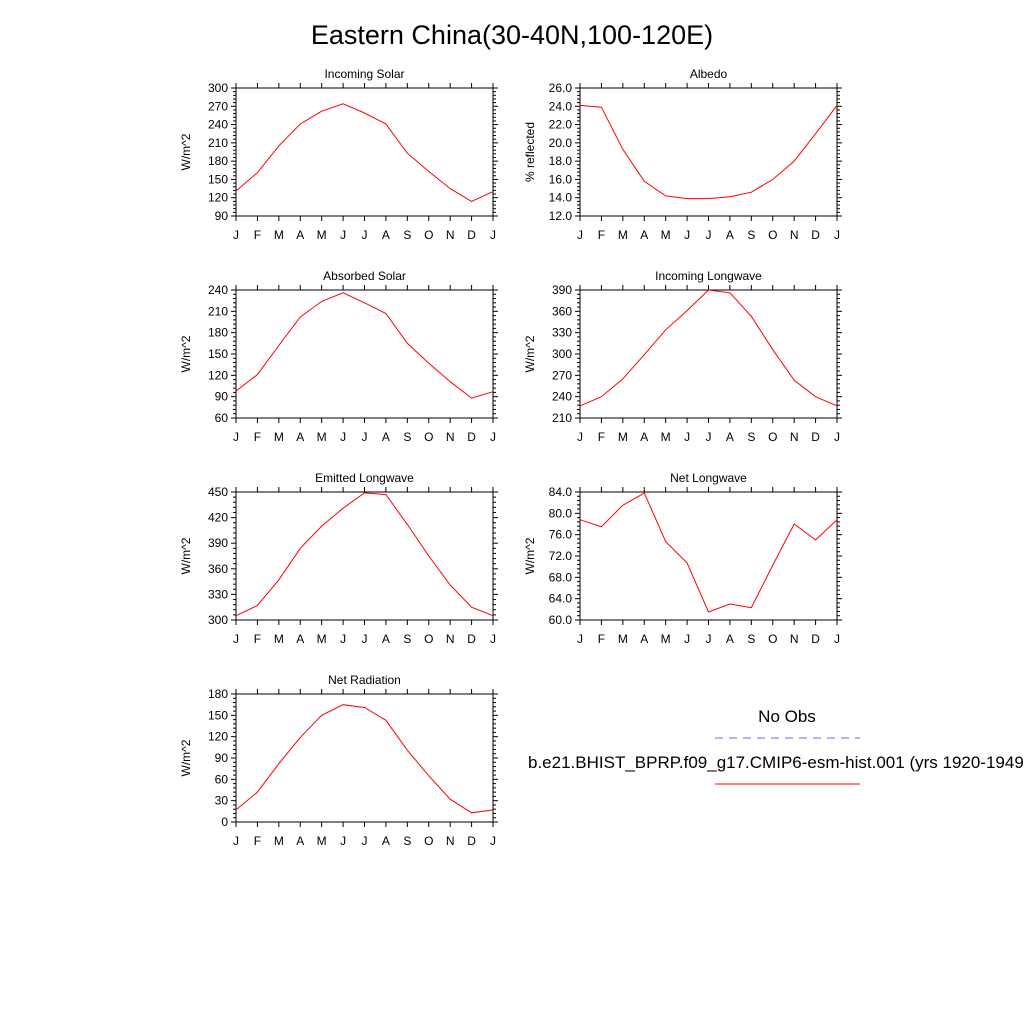  Describe the element at coordinates (561, 106) in the screenshot. I see `y-tick-label: 24.0` at that location.